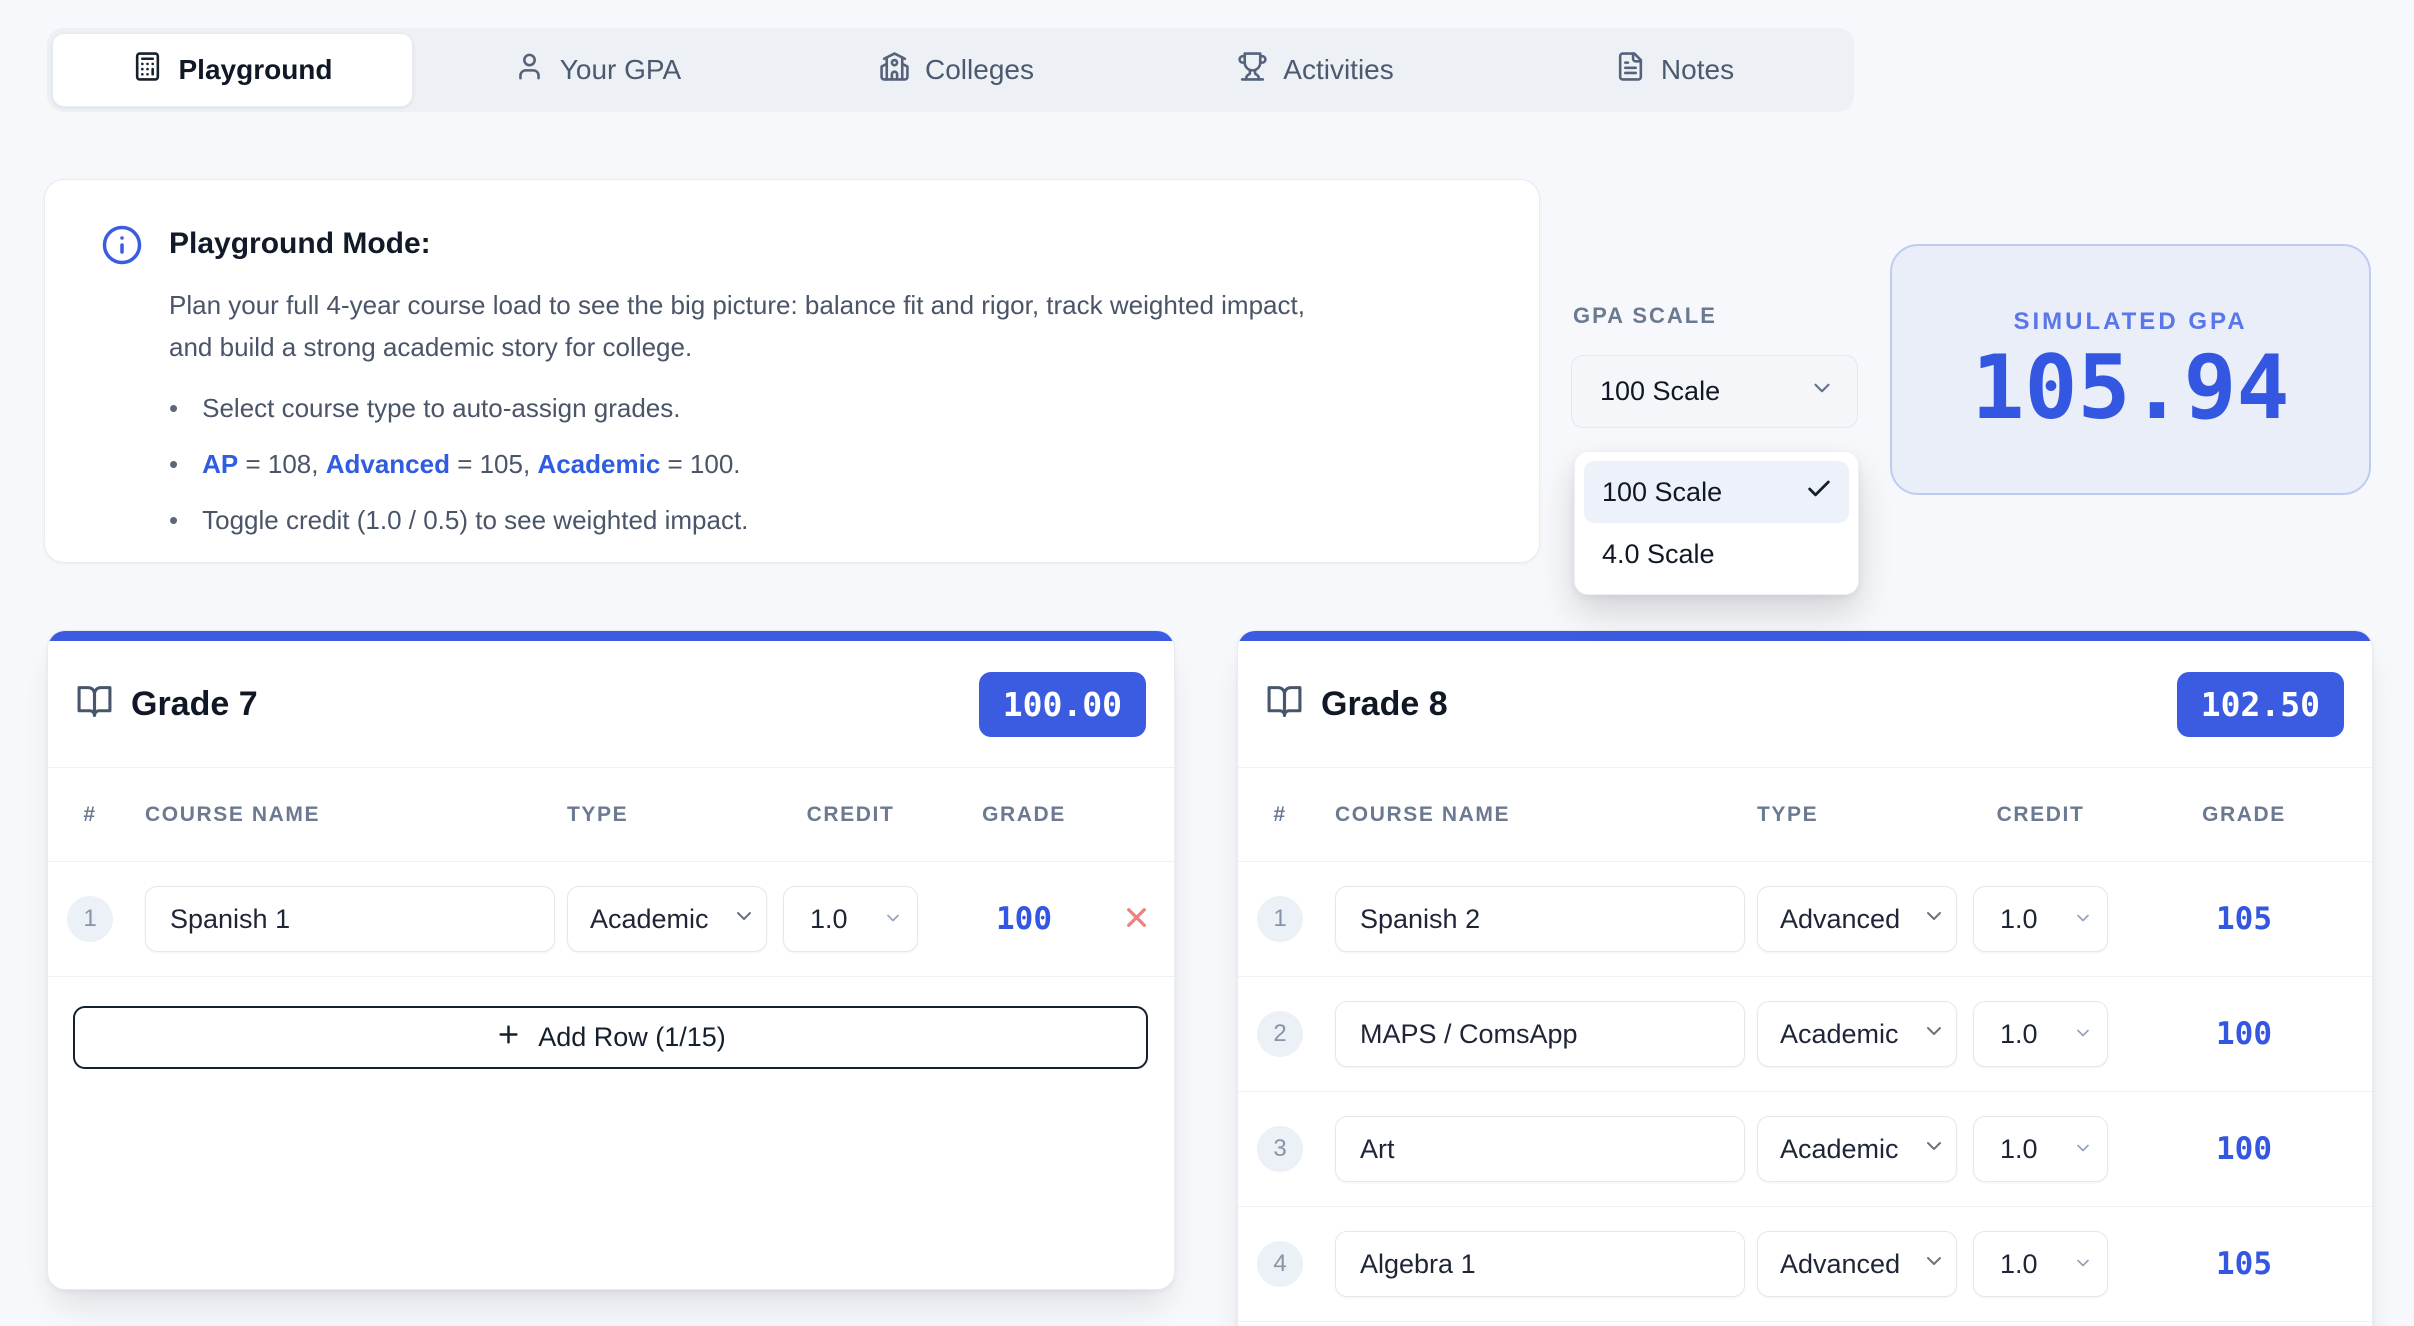 This screenshot has width=2414, height=1326. Describe the element at coordinates (1697, 69) in the screenshot. I see `tab-label: Notes` at that location.